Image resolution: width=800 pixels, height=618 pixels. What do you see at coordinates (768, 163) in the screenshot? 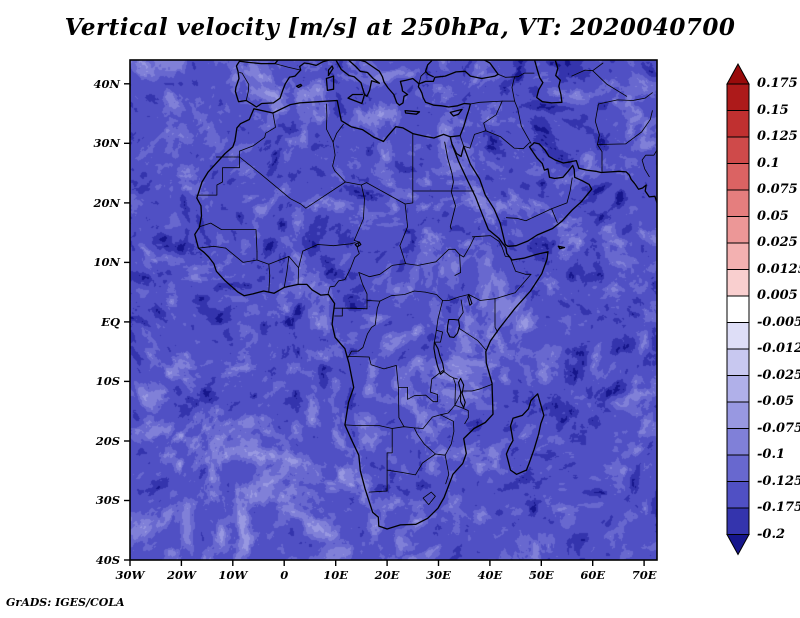
I see `colorbar-tick-label: 0.1` at bounding box center [768, 163].